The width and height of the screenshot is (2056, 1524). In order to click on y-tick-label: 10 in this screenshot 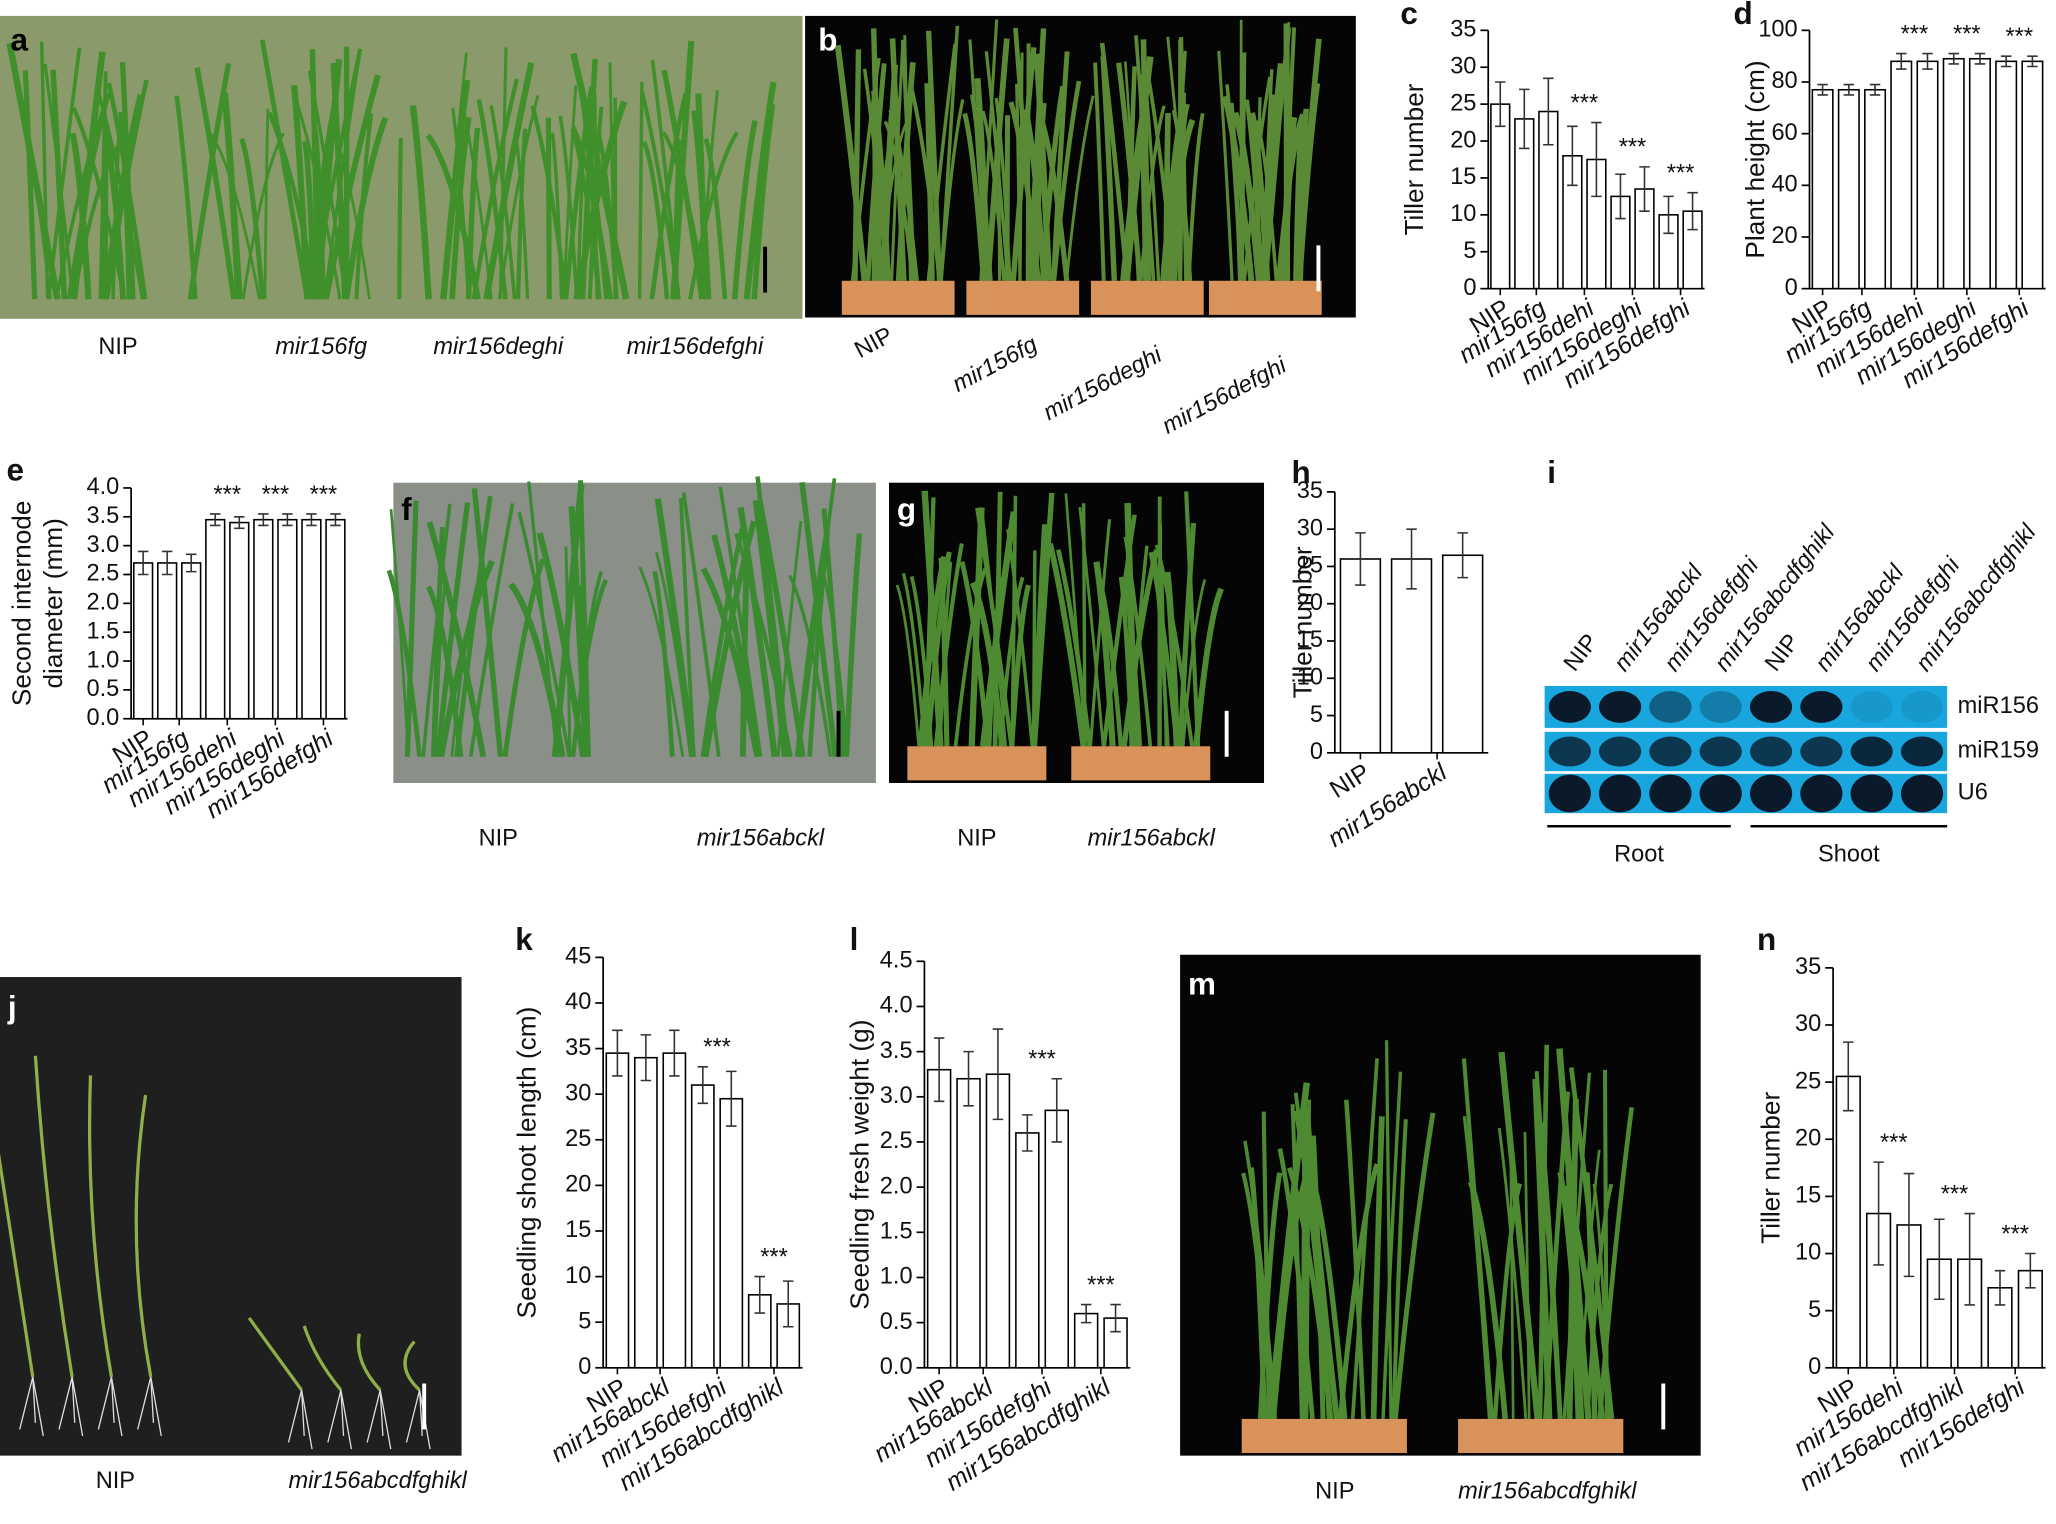, I will do `click(1310, 678)`.